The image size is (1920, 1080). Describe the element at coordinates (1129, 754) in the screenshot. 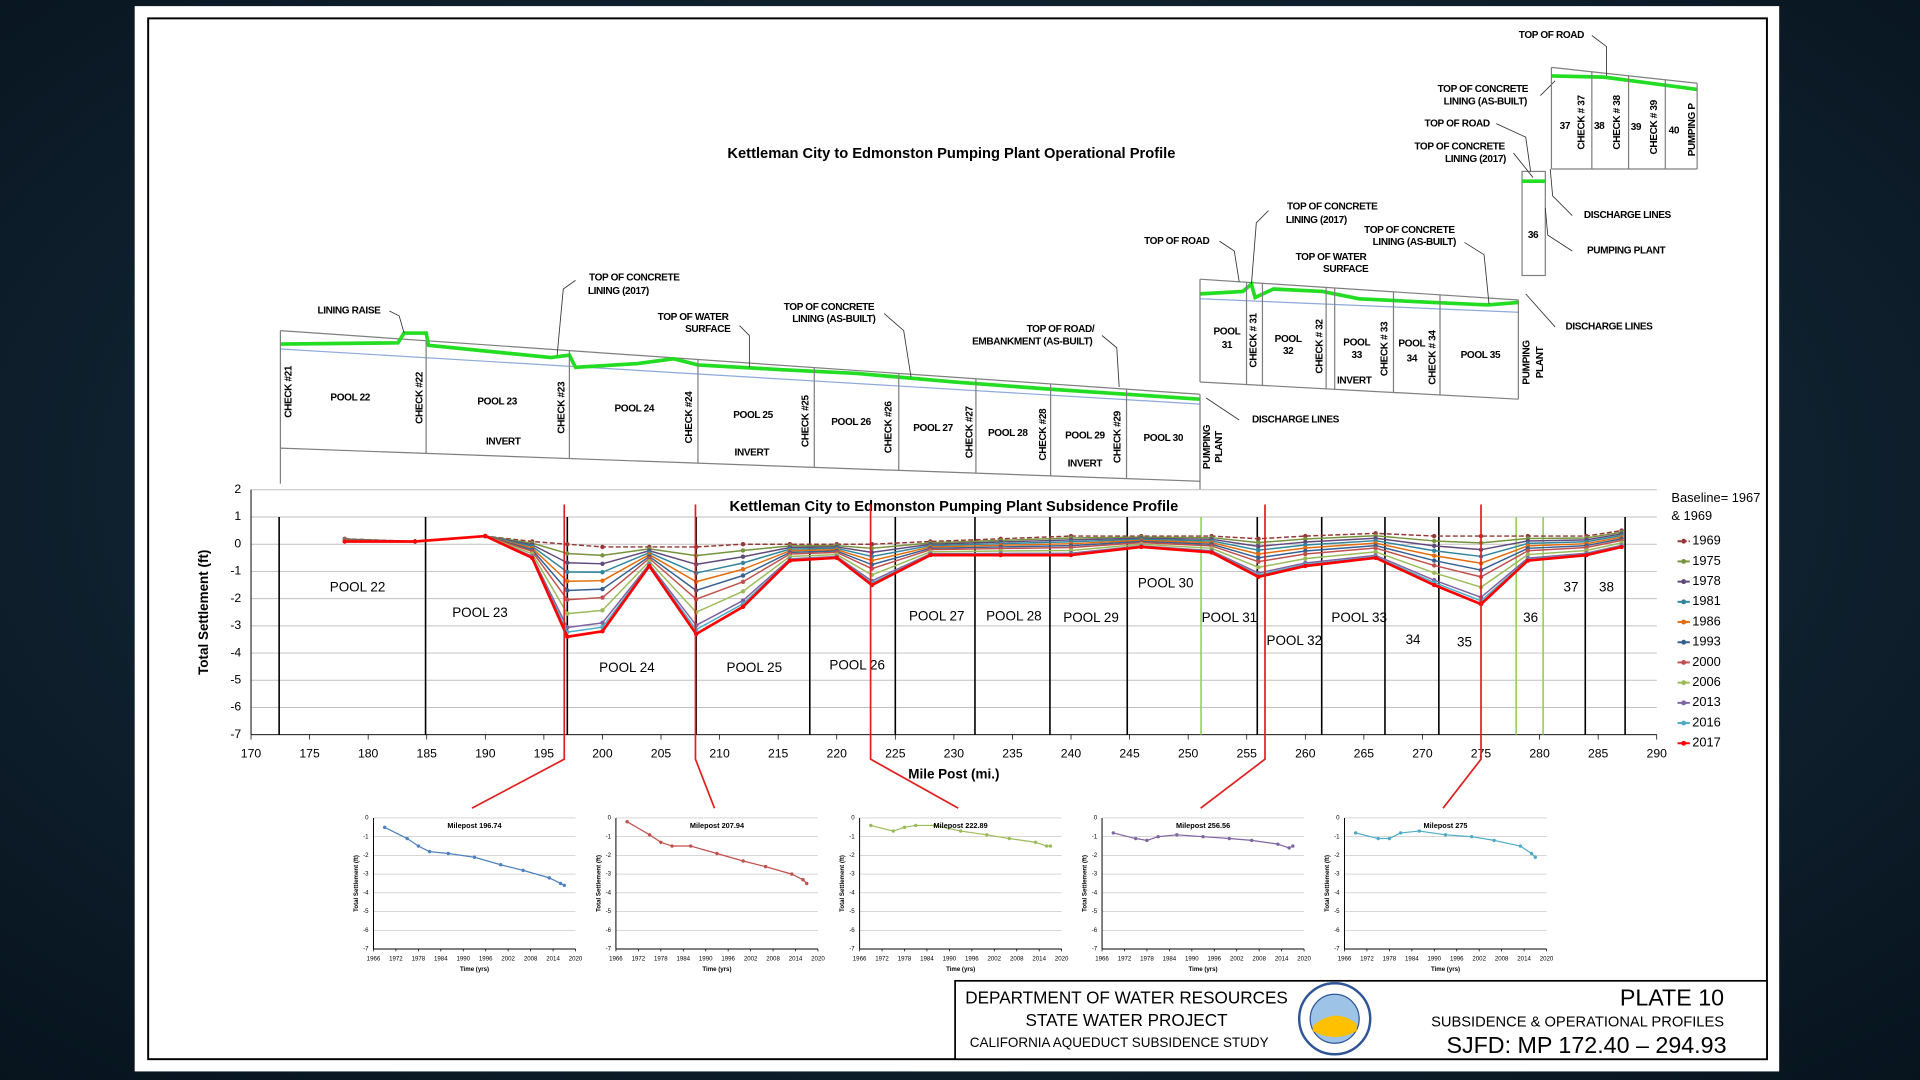

I see `x-tick-label: 245` at that location.